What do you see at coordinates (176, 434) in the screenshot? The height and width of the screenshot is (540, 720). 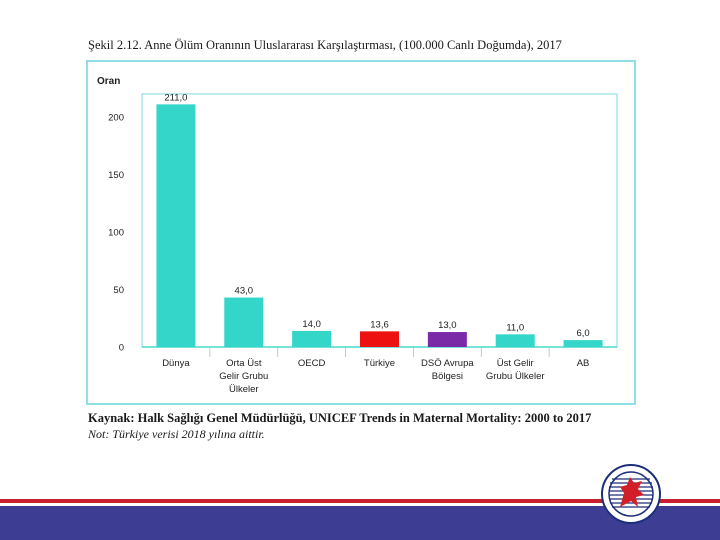 I see `note-caption: Not: Türkiye verisi 2018 yılına aittir.` at bounding box center [176, 434].